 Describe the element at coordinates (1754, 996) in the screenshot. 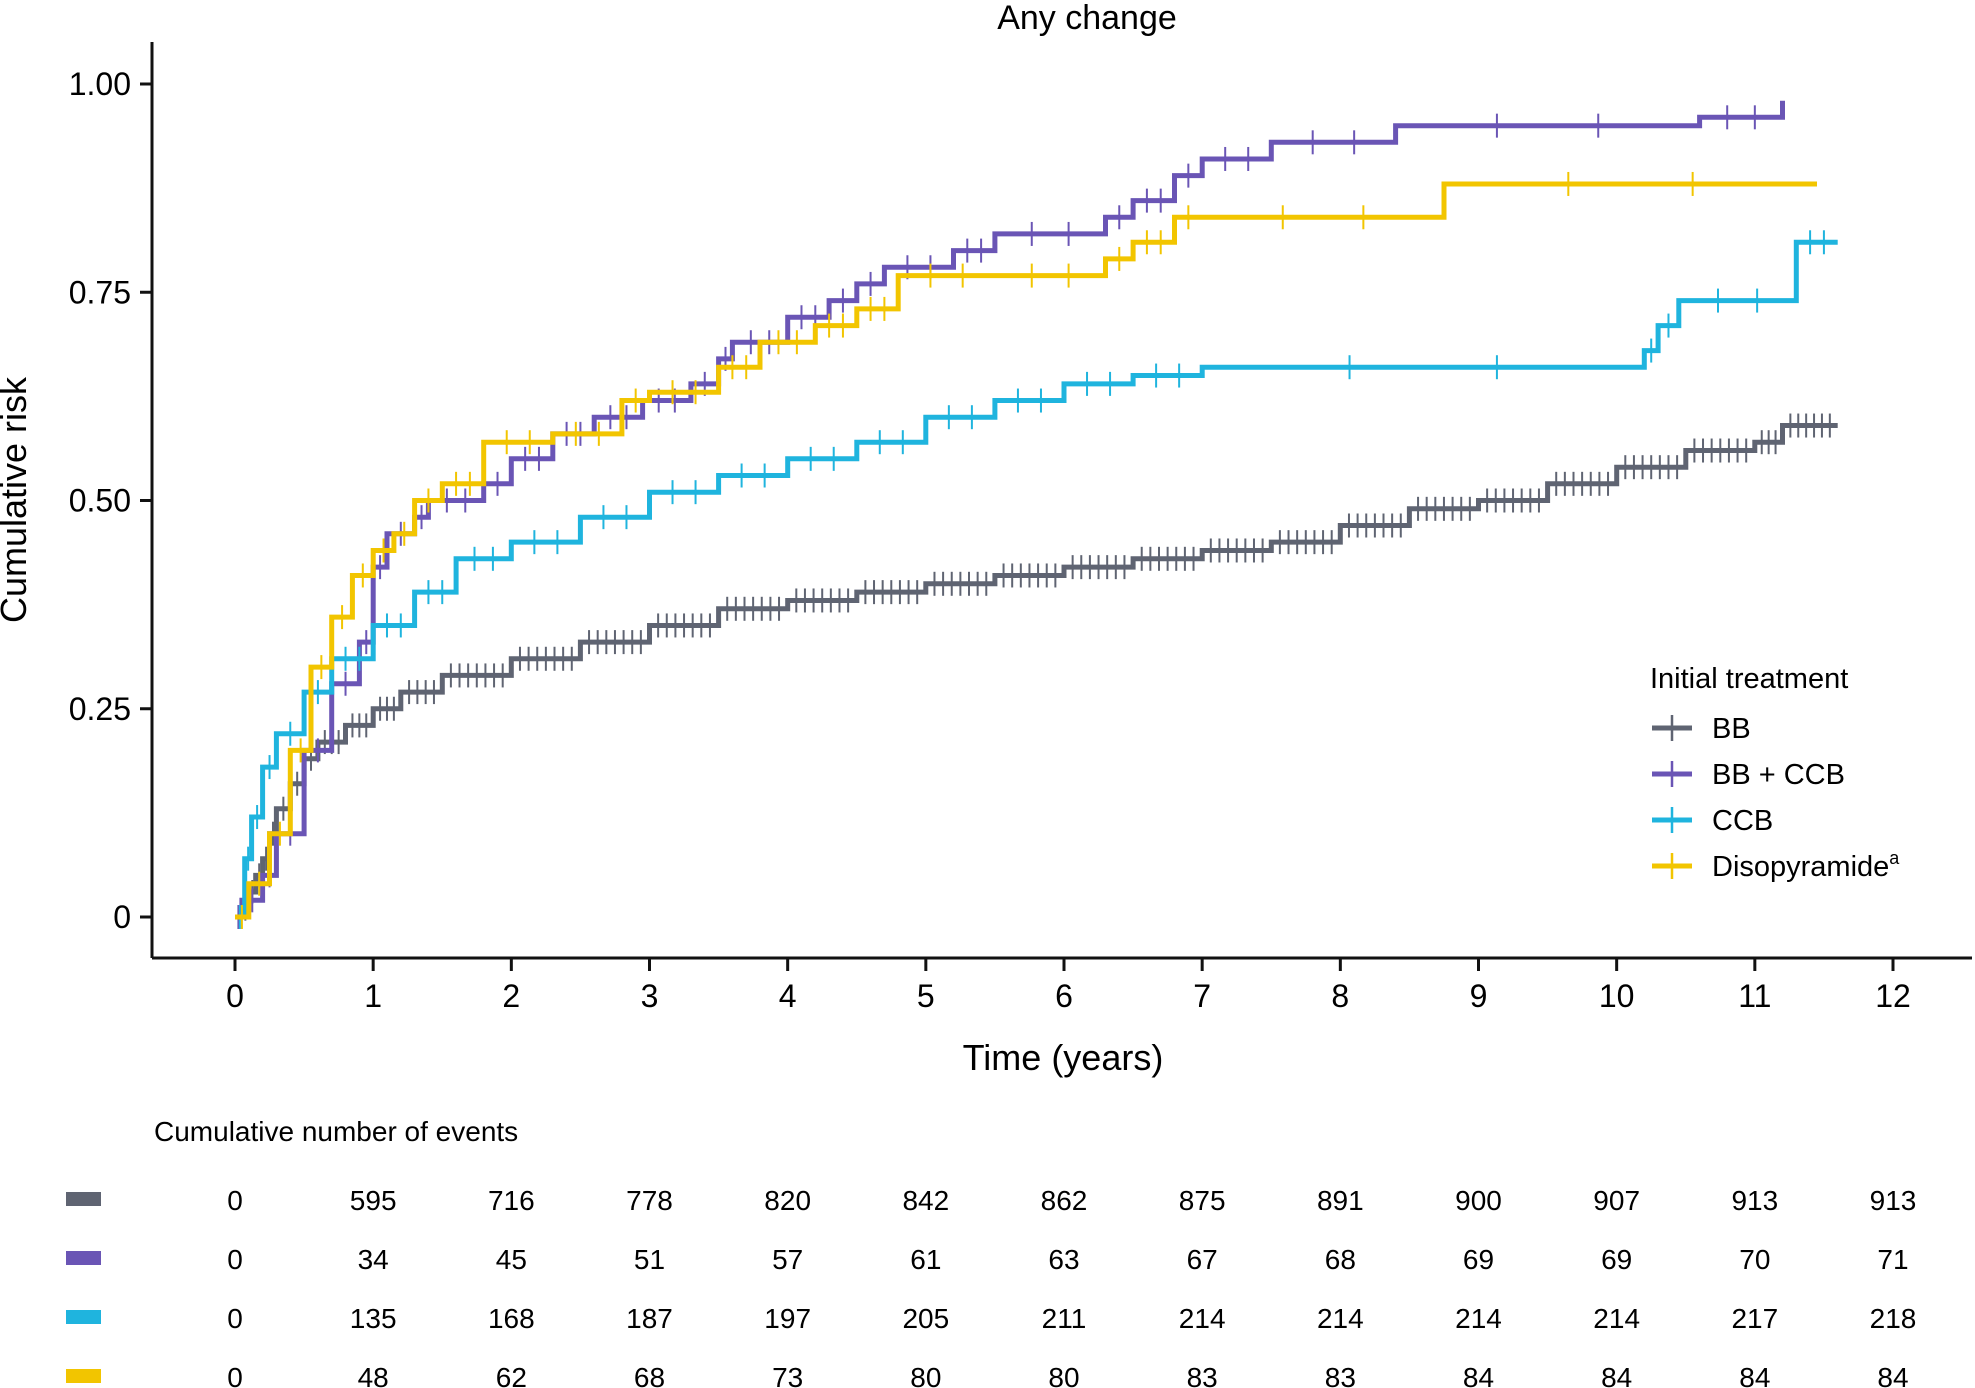

I see `x-tick-label: 11` at that location.